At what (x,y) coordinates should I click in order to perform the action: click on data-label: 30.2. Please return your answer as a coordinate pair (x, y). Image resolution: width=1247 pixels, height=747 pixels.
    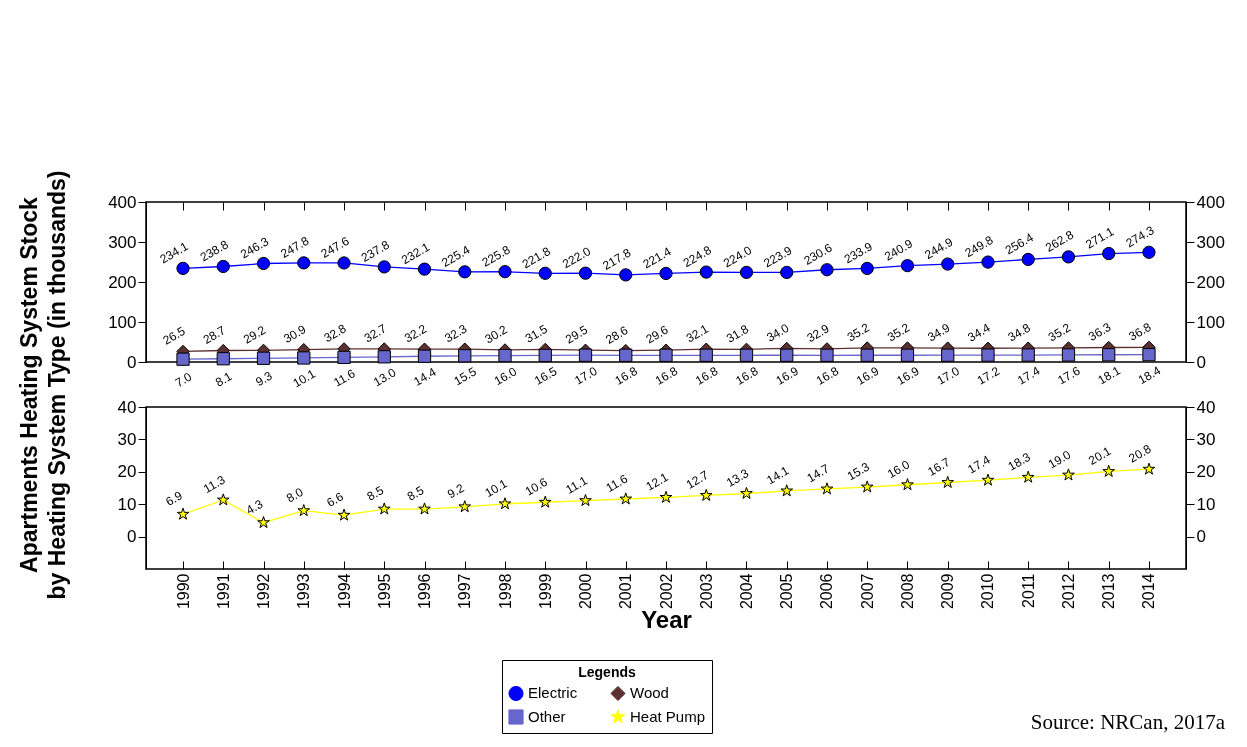
    Looking at the image, I should click on (496, 334).